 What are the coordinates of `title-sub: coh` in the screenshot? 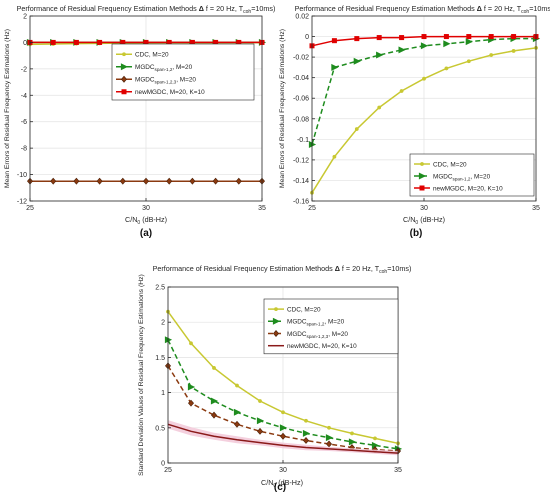 It's located at (383, 272).